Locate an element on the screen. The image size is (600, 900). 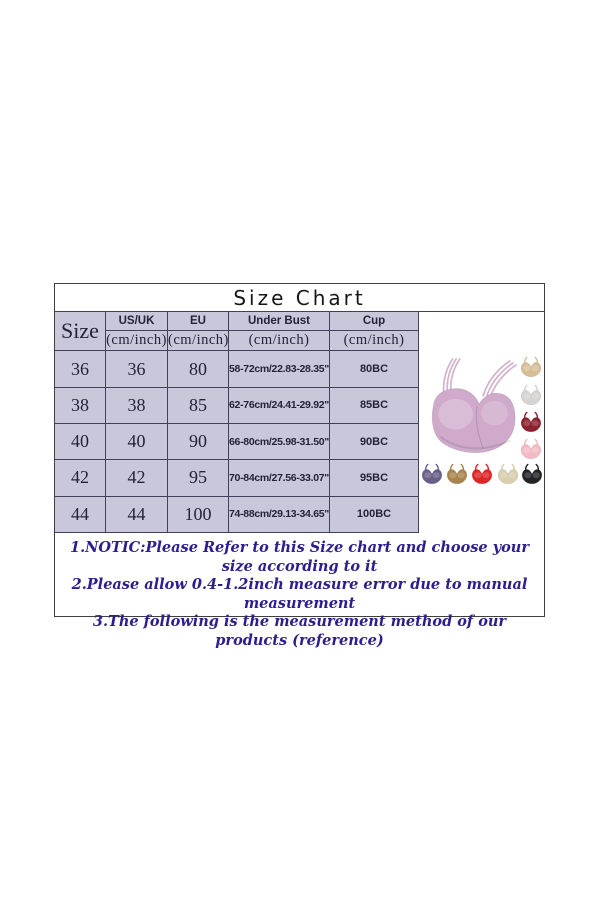
cell-eu: 80 is located at coordinates (198, 369).